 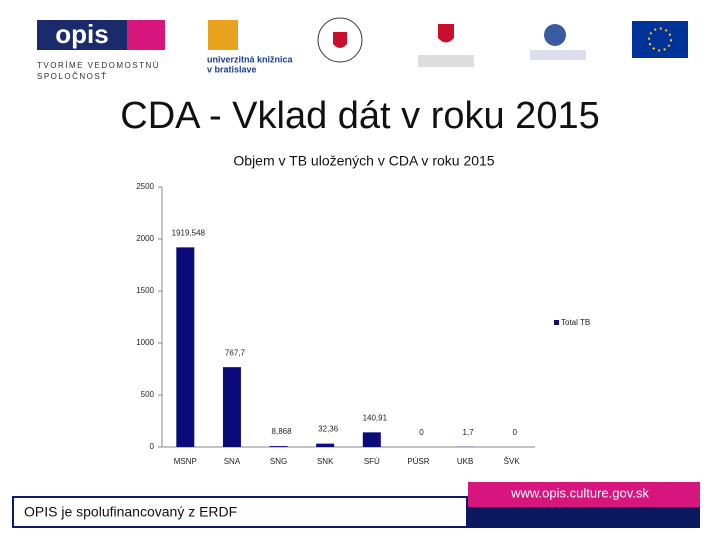 What do you see at coordinates (232, 461) in the screenshot?
I see `x-tick-label: SNA` at bounding box center [232, 461].